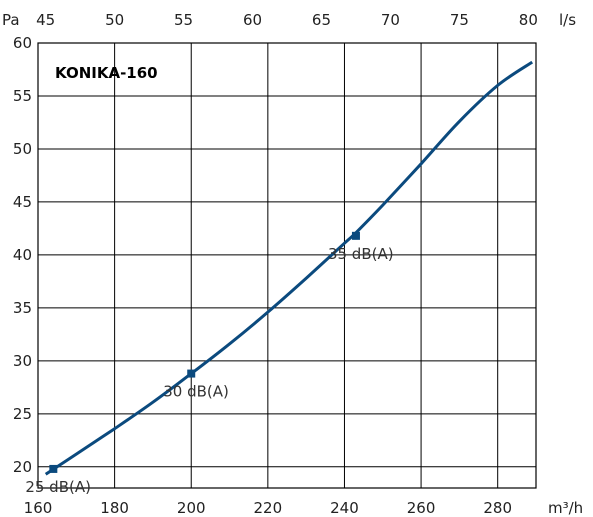 The image size is (593, 517). What do you see at coordinates (22, 467) in the screenshot?
I see `y-tick-label: 20` at bounding box center [22, 467].